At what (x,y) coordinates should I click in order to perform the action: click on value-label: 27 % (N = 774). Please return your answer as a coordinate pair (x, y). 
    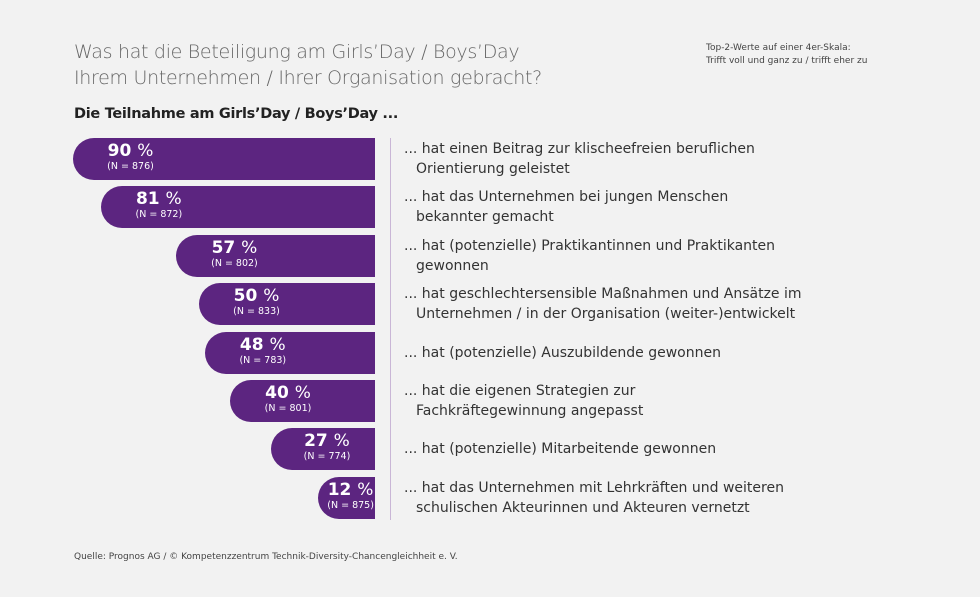
    Looking at the image, I should click on (327, 447).